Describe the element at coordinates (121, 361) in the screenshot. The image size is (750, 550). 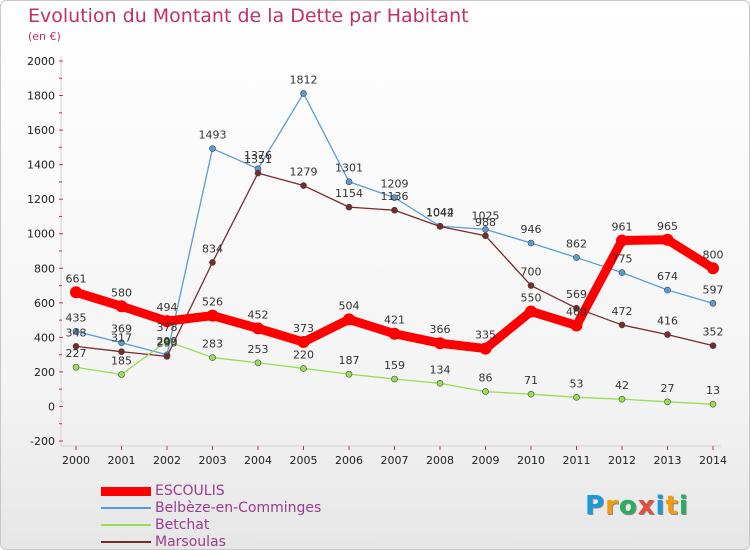
I see `data-label: 185` at that location.